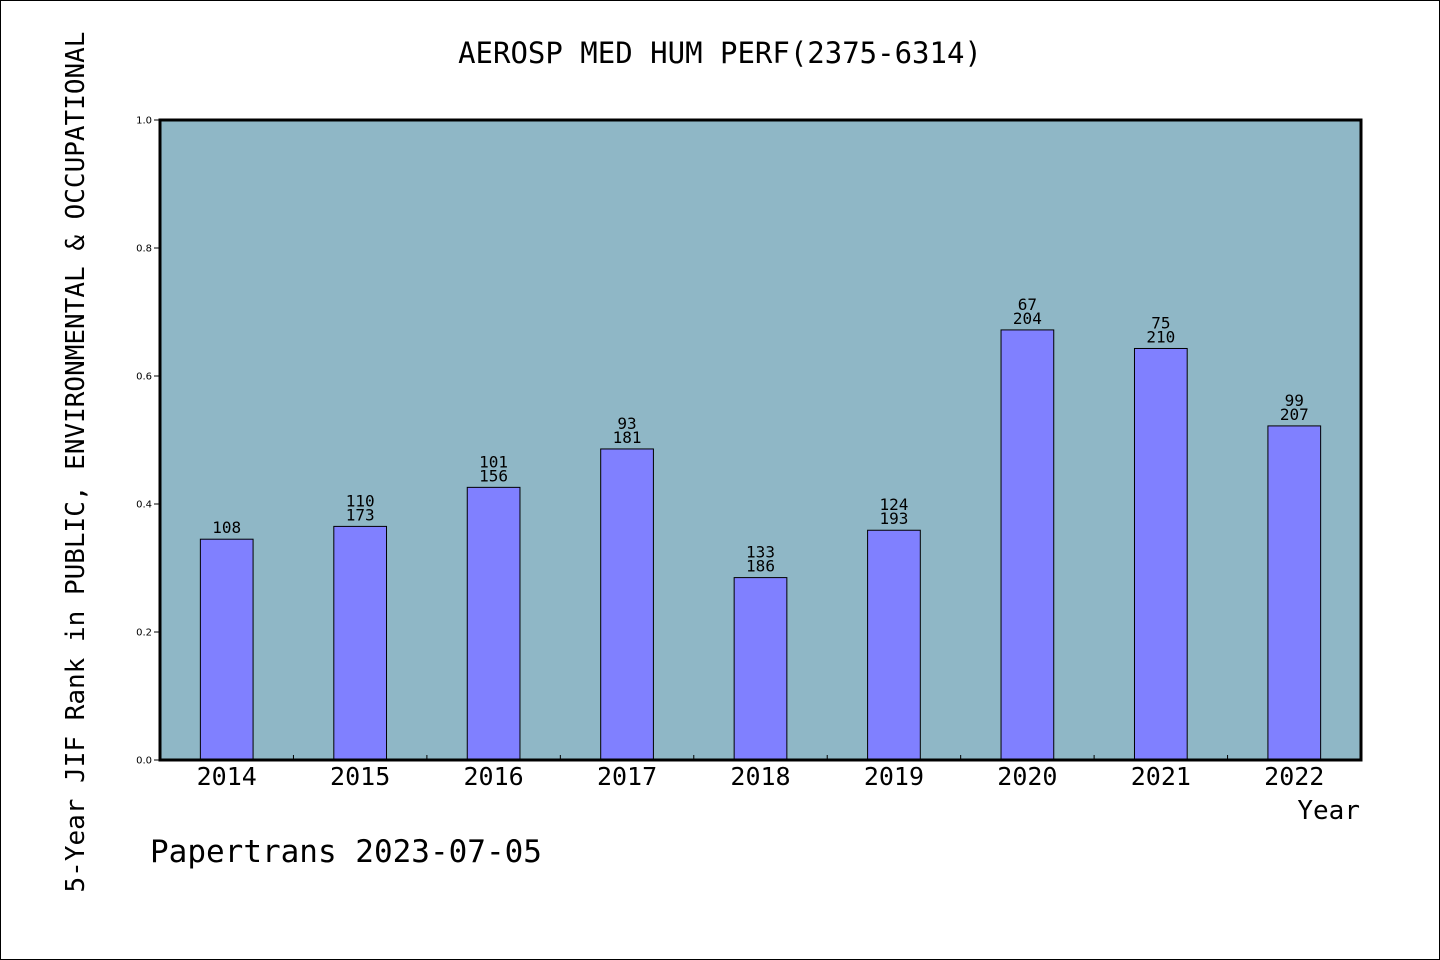 Image resolution: width=1440 pixels, height=960 pixels. What do you see at coordinates (360, 643) in the screenshot?
I see `bar-2015` at bounding box center [360, 643].